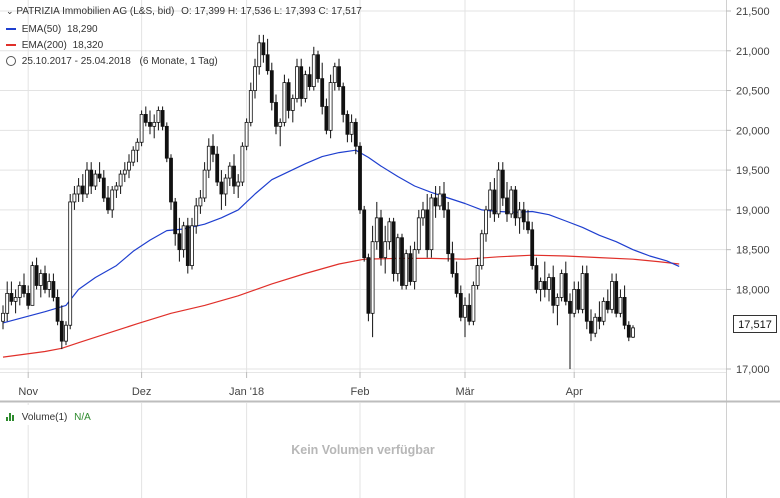 This screenshot has width=780, height=498. What do you see at coordinates (287, 450) in the screenshot?
I see `volume-panel` at bounding box center [287, 450].